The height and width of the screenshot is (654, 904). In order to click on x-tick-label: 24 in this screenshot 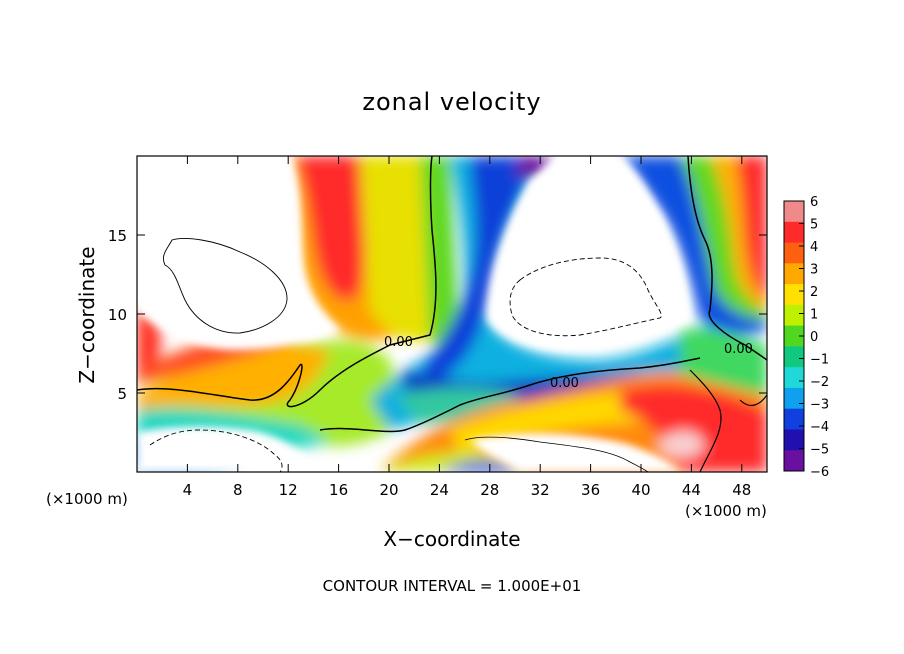, I will do `click(439, 490)`.